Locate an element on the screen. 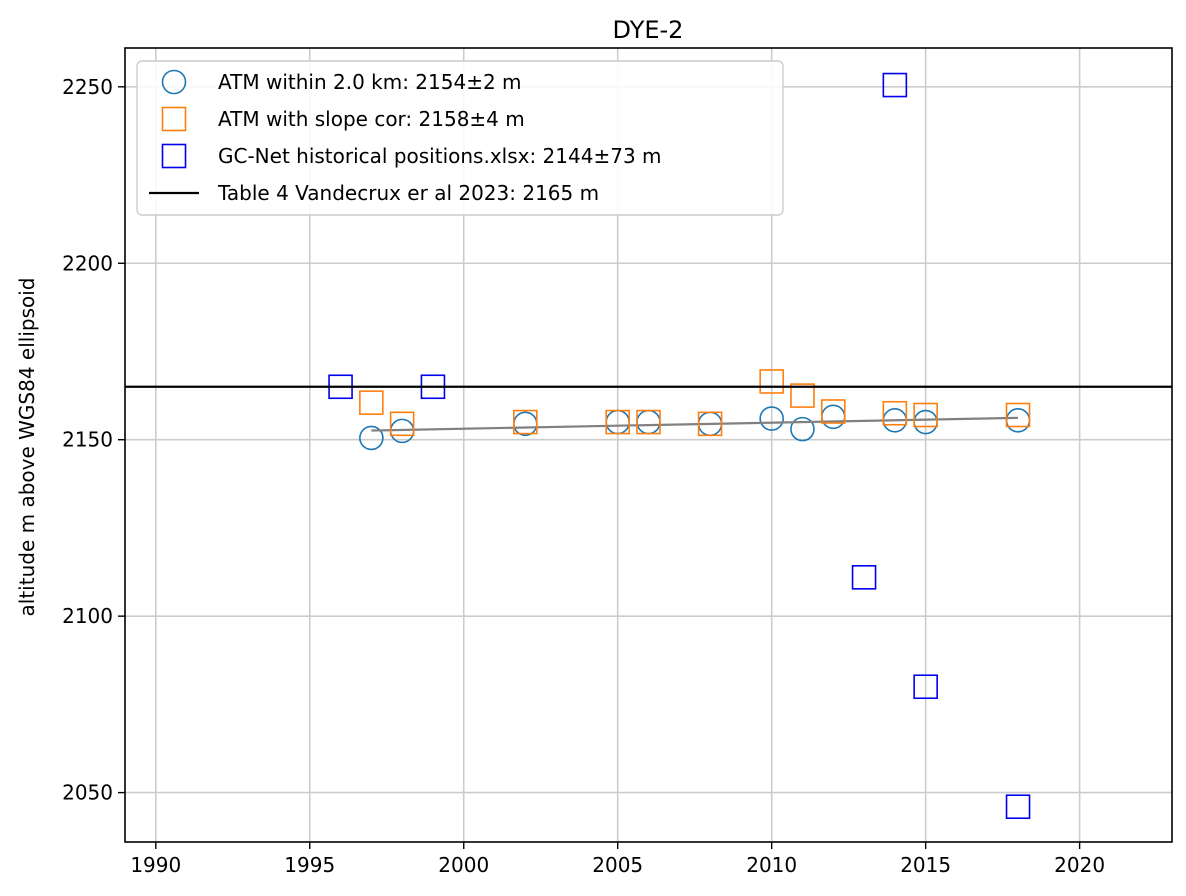 The image size is (1186, 896). y-tick-label: 2250 is located at coordinates (87, 87).